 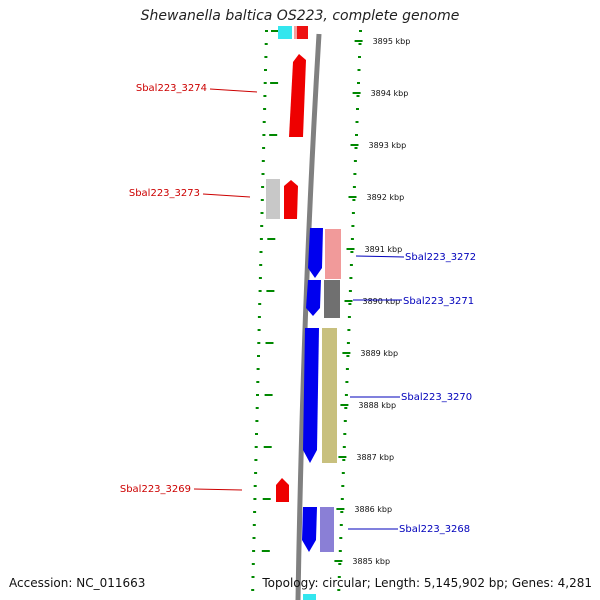 I want to click on red-feature-top, so click(x=302, y=32).